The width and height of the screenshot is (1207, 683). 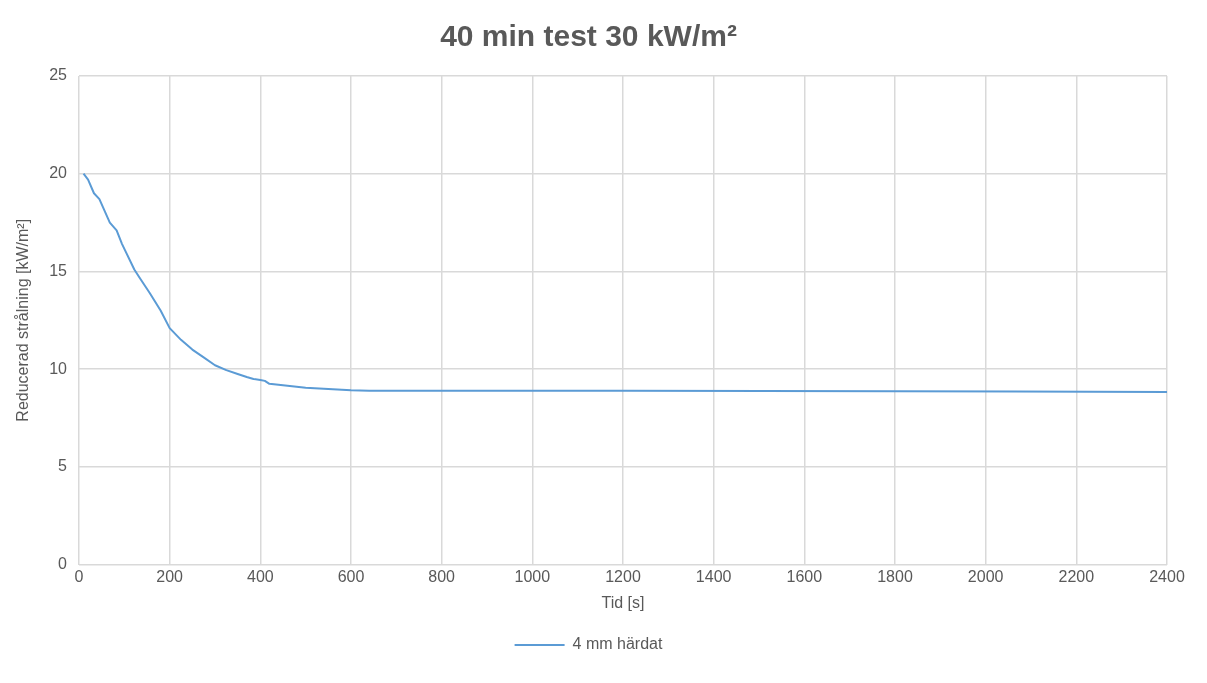 What do you see at coordinates (170, 576) in the screenshot?
I see `x-tick-label: 200` at bounding box center [170, 576].